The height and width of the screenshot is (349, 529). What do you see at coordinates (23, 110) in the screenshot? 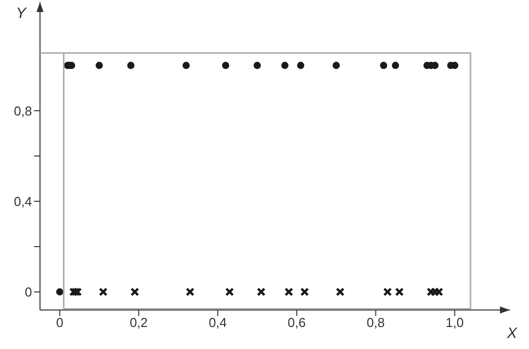
I see `y-tick-label: 0,8` at bounding box center [23, 110].